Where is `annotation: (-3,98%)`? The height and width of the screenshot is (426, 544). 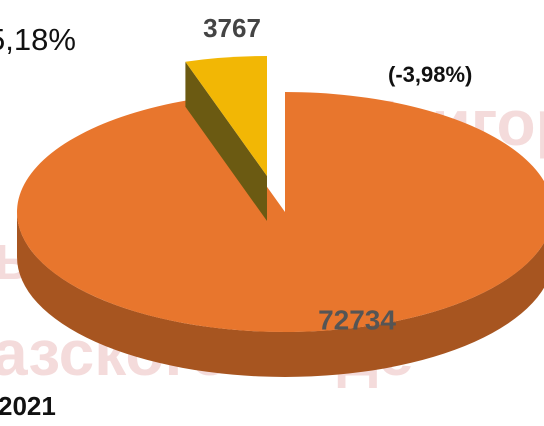 annotation: (-3,98%) is located at coordinates (430, 74).